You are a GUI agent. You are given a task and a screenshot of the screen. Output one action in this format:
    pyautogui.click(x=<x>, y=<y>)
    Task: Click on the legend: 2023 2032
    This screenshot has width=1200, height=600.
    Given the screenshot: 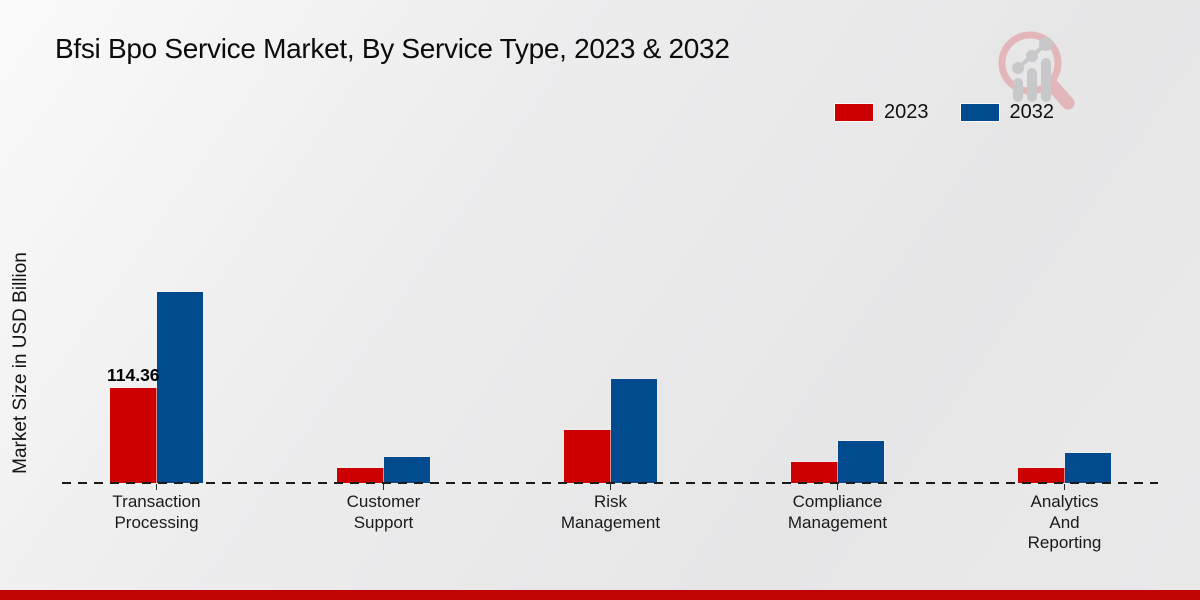 What is the action you would take?
    pyautogui.click(x=944, y=112)
    